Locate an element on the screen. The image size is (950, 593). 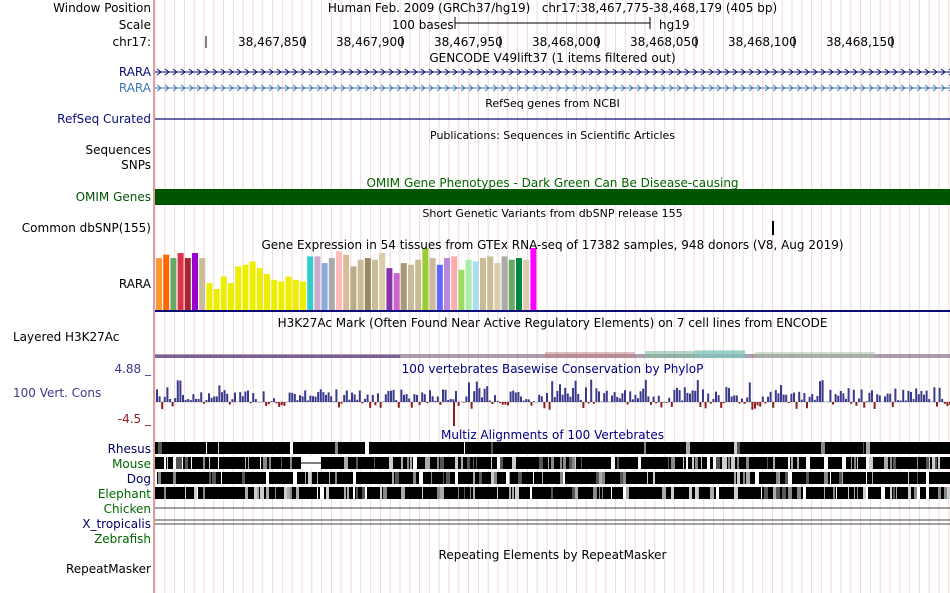
gencode-track-label-2: RARA is located at coordinates (134, 88).